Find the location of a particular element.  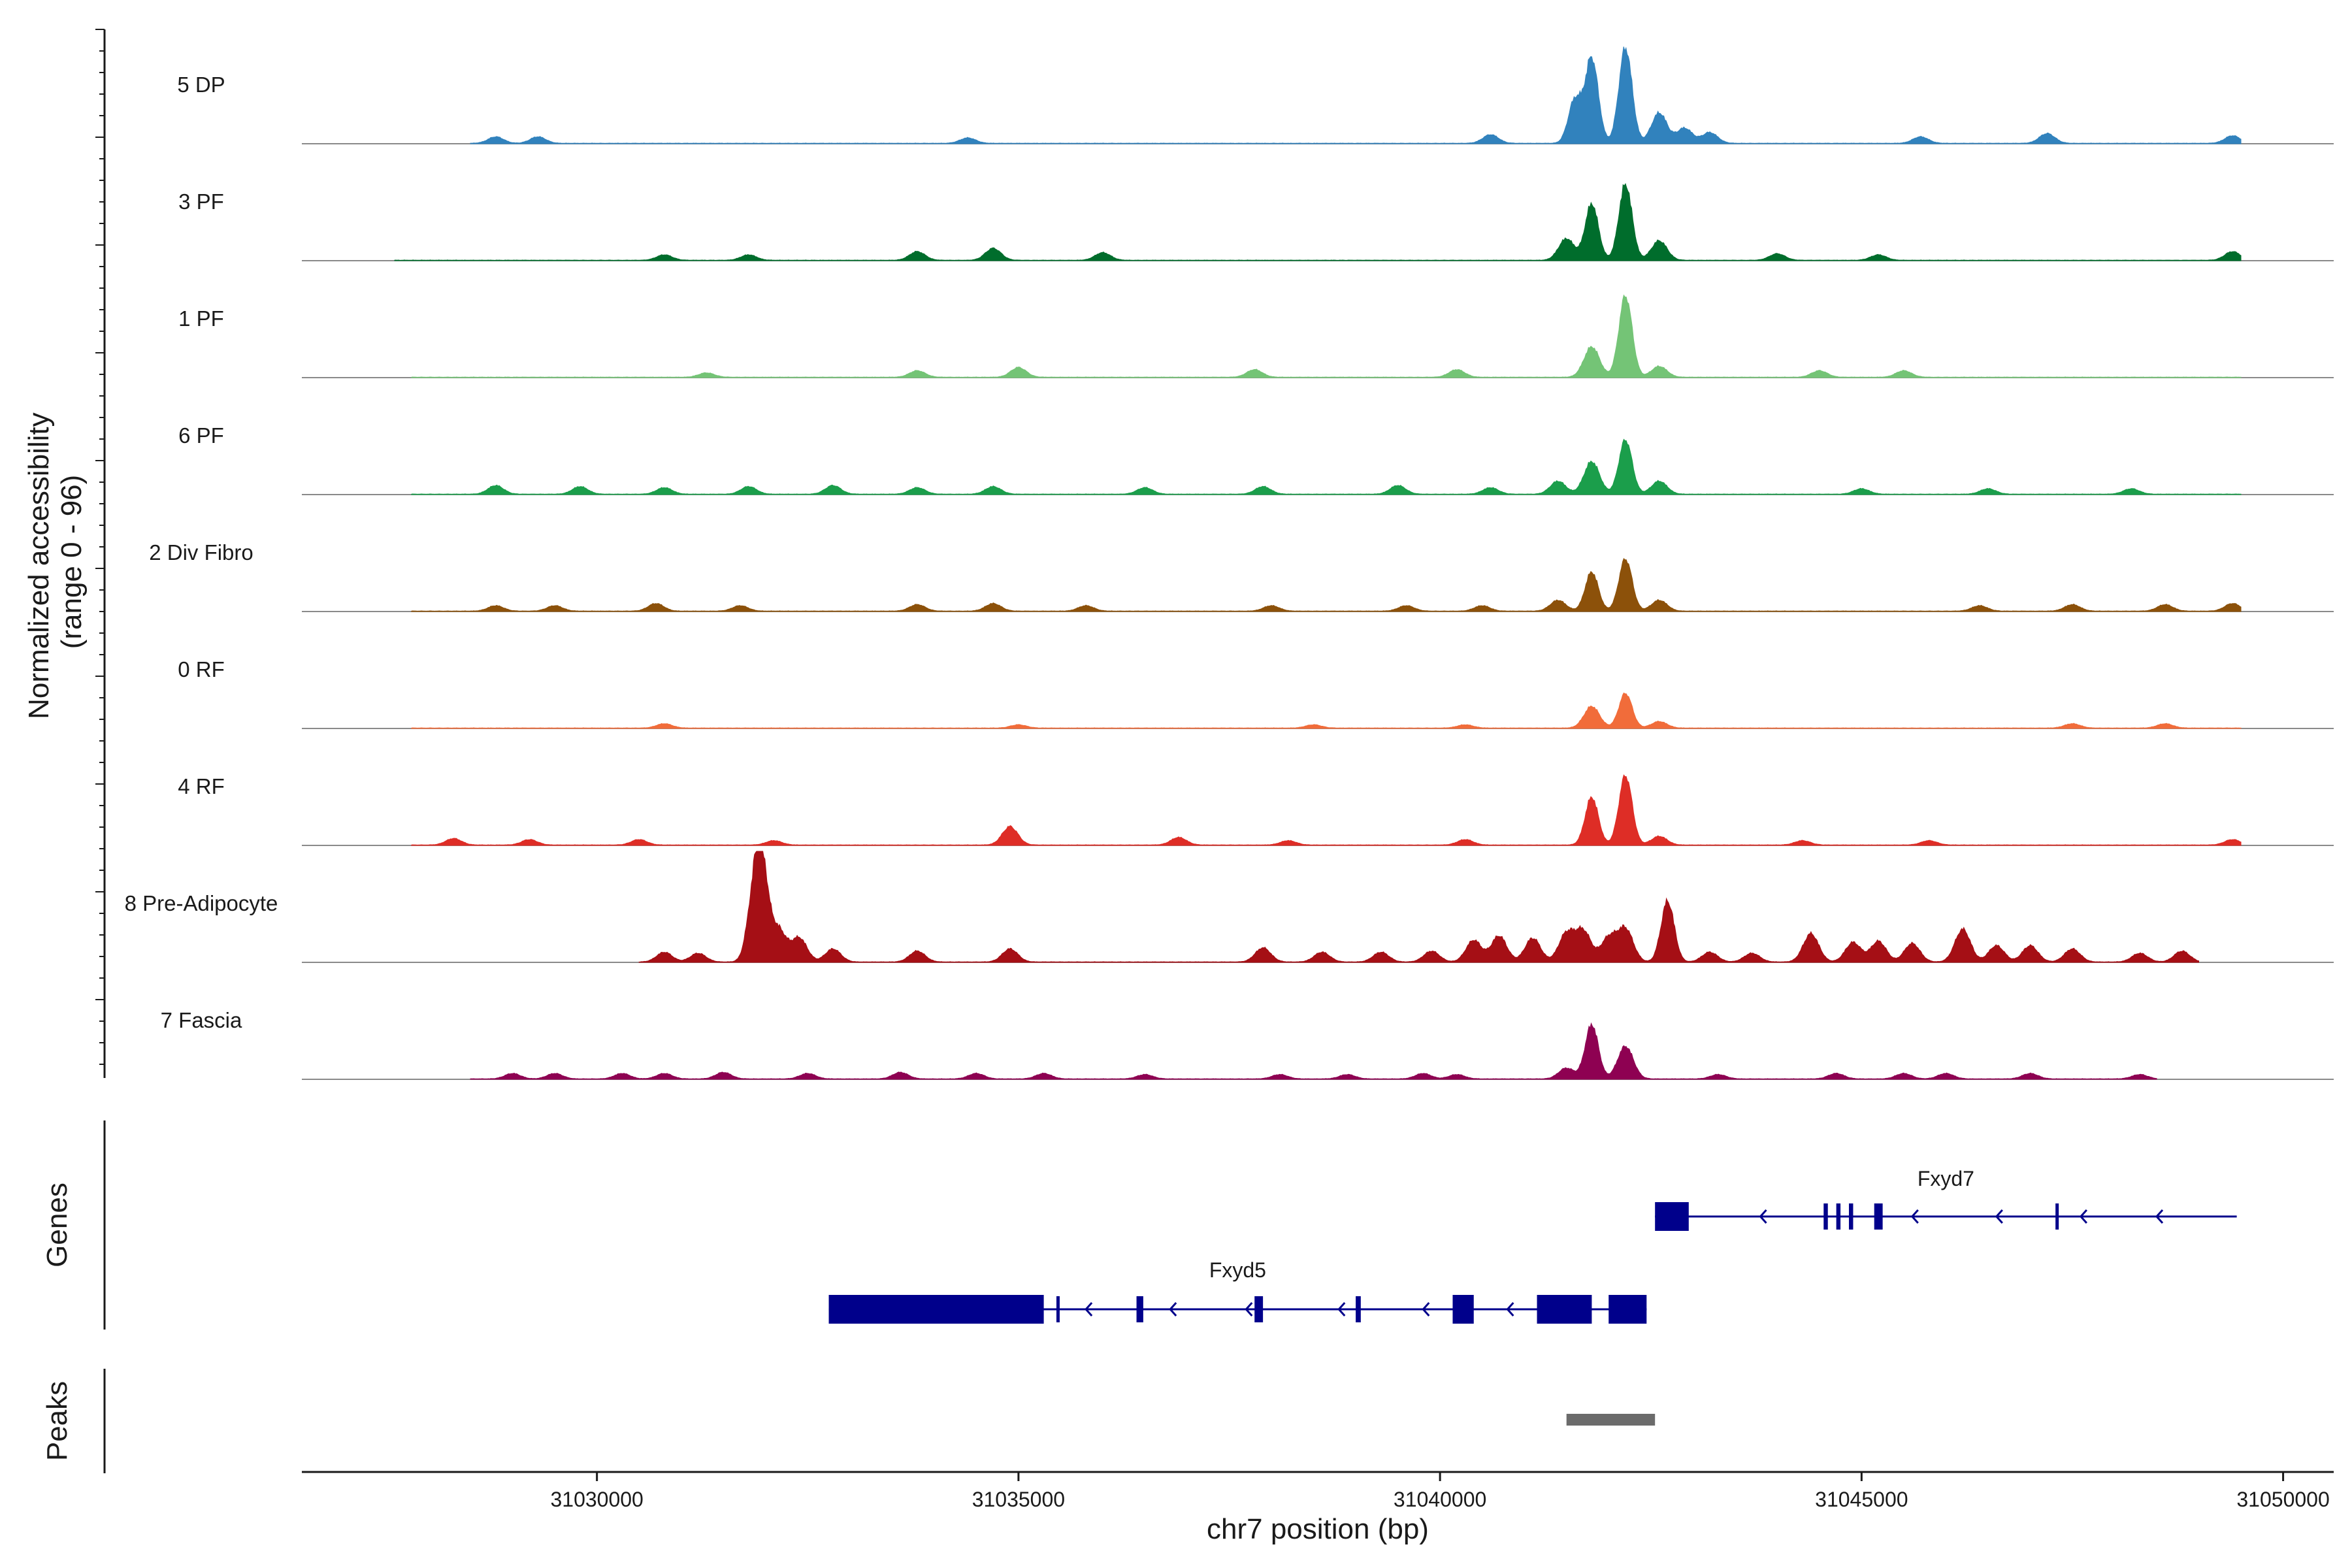

y-axis-title-line2: (range 0 - 96) is located at coordinates (72, 562).